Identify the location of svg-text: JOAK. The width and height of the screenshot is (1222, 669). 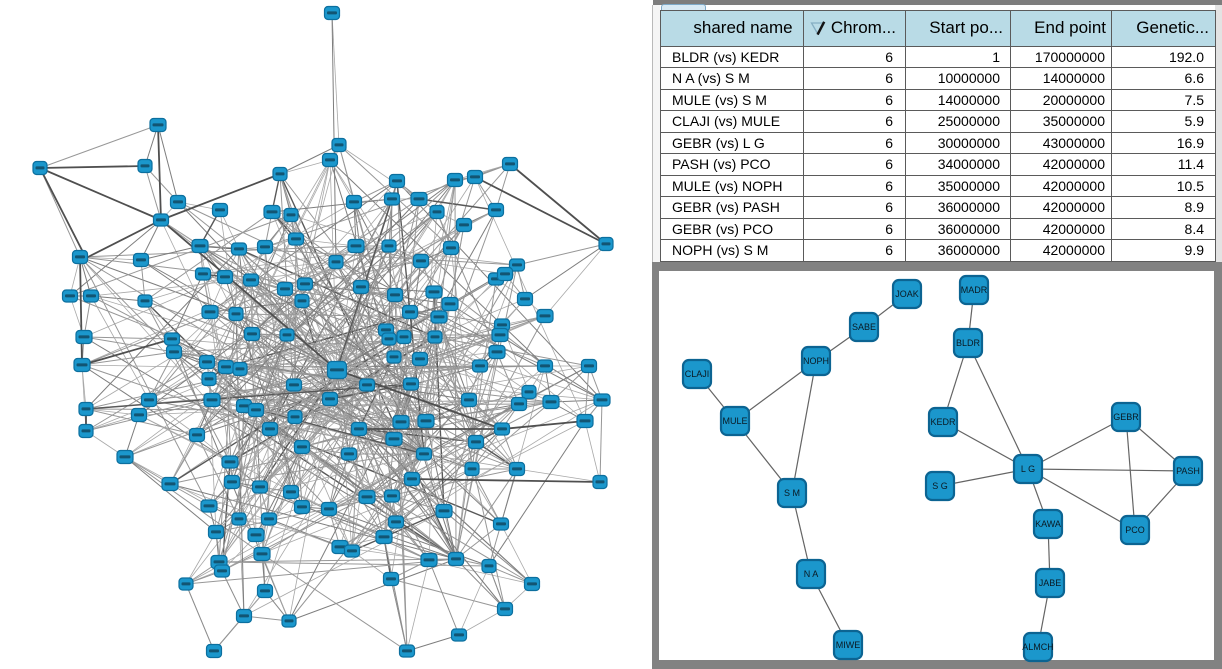
(907, 294).